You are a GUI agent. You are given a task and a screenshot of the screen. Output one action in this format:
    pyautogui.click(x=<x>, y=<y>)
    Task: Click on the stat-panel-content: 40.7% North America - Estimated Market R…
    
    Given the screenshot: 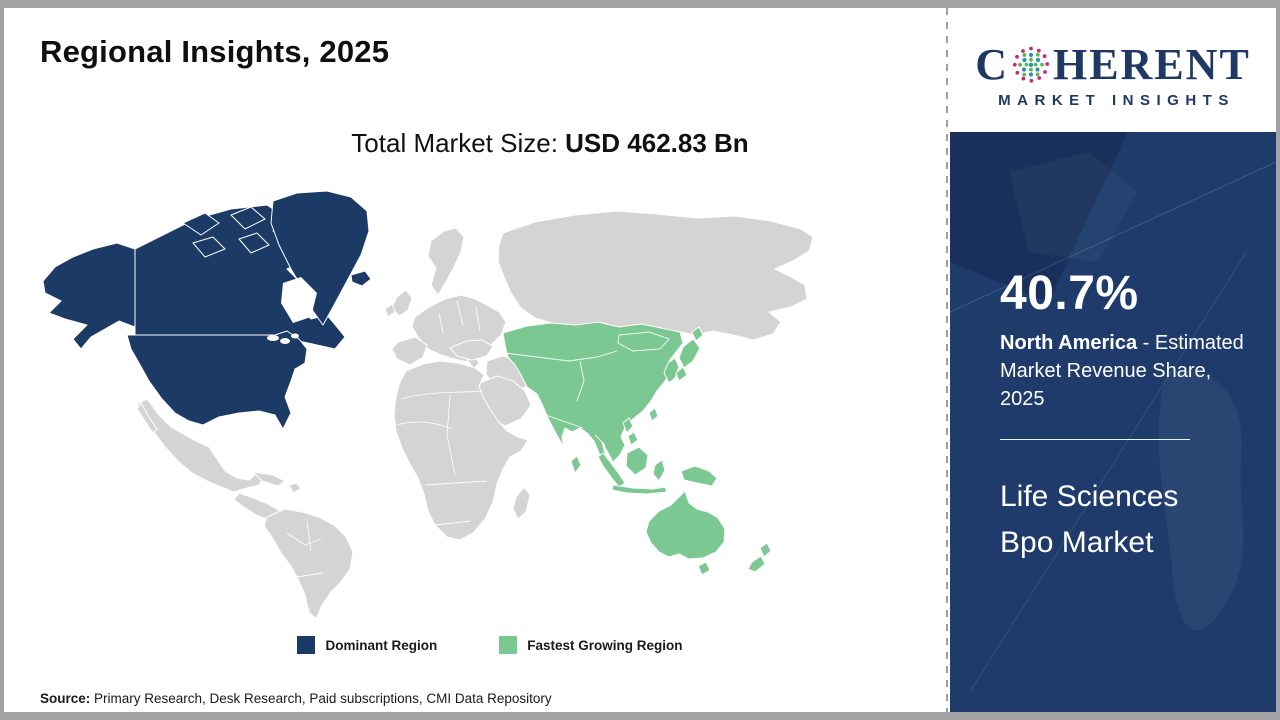 What is the action you would take?
    pyautogui.click(x=1113, y=416)
    